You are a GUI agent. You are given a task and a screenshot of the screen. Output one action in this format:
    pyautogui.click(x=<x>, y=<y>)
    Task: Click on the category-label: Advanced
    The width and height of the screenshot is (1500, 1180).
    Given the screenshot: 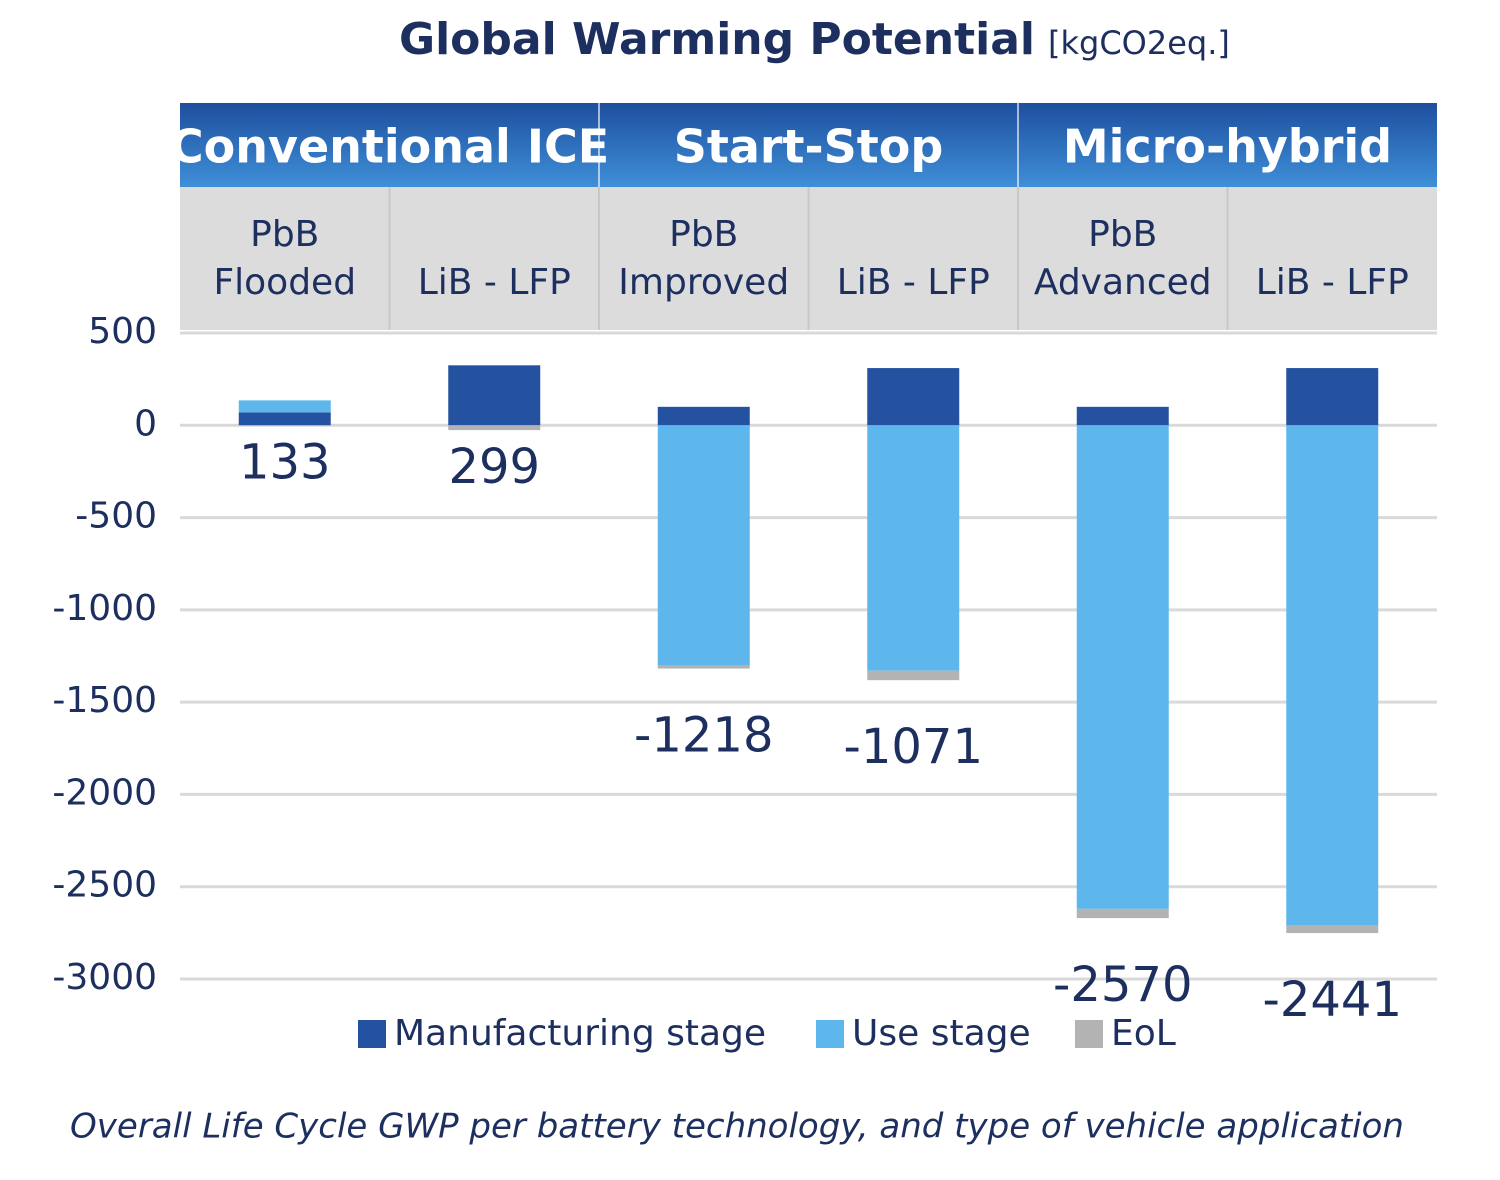 What is the action you would take?
    pyautogui.click(x=1123, y=282)
    